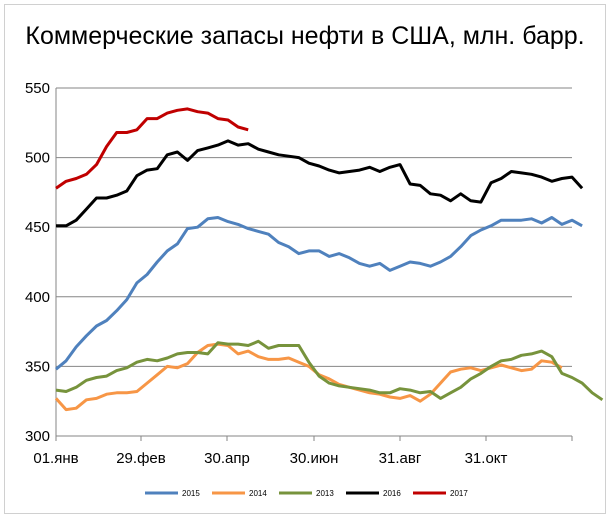 Image resolution: width=610 pixels, height=518 pixels. I want to click on series-line-2014, so click(308, 377).